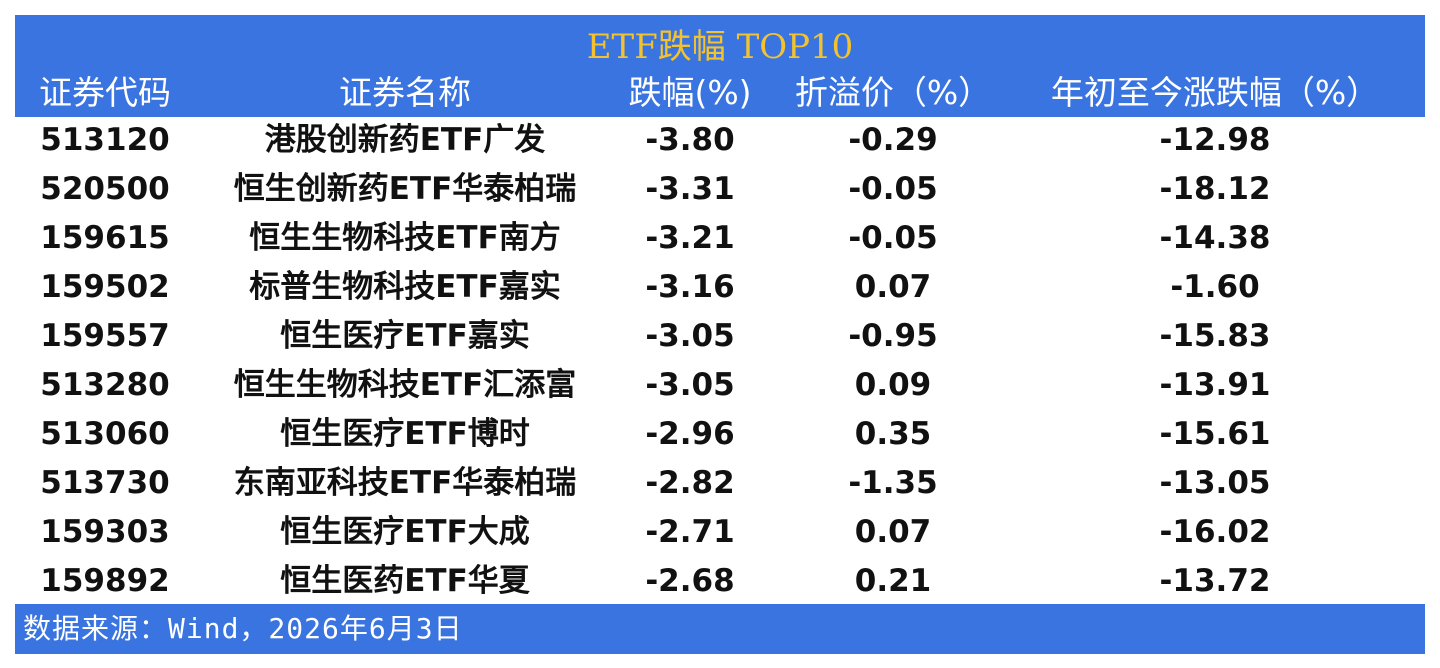 This screenshot has height=668, width=1440. I want to click on table-cell: -1.35, so click(893, 483).